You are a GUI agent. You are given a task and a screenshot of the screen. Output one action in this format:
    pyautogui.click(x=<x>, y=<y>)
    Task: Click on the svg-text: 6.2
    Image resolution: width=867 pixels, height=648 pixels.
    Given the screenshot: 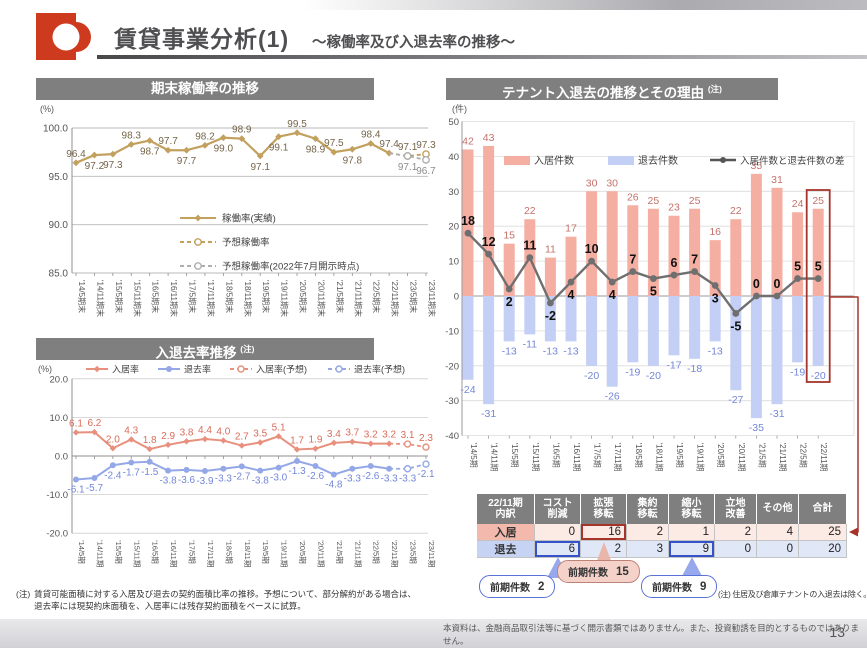 What is the action you would take?
    pyautogui.click(x=94, y=423)
    